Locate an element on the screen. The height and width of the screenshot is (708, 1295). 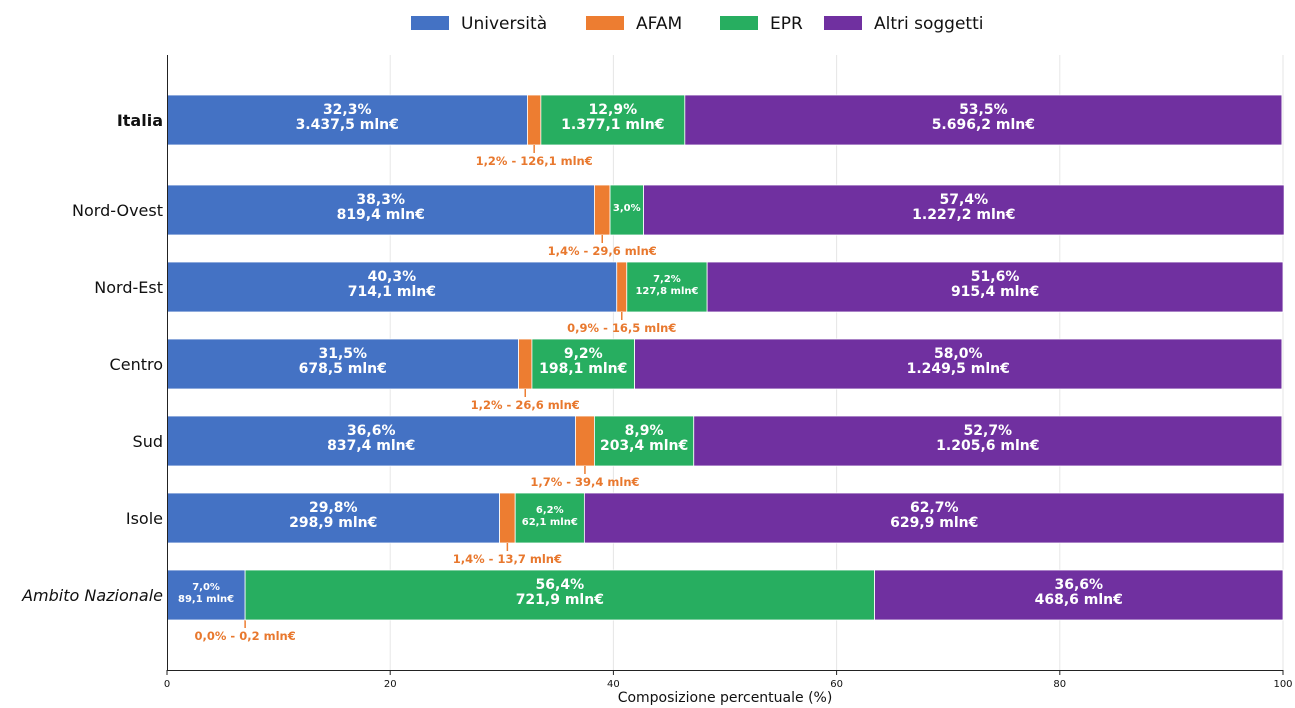
bar-value-label: 53,5% is located at coordinates (983, 110).